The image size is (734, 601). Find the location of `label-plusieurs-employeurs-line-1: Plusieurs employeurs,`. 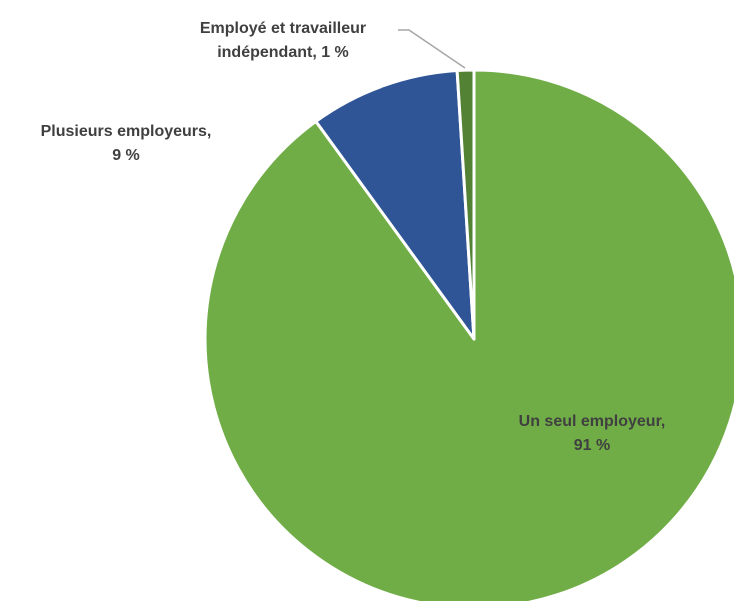

label-plusieurs-employeurs-line-1: Plusieurs employeurs, is located at coordinates (126, 131).